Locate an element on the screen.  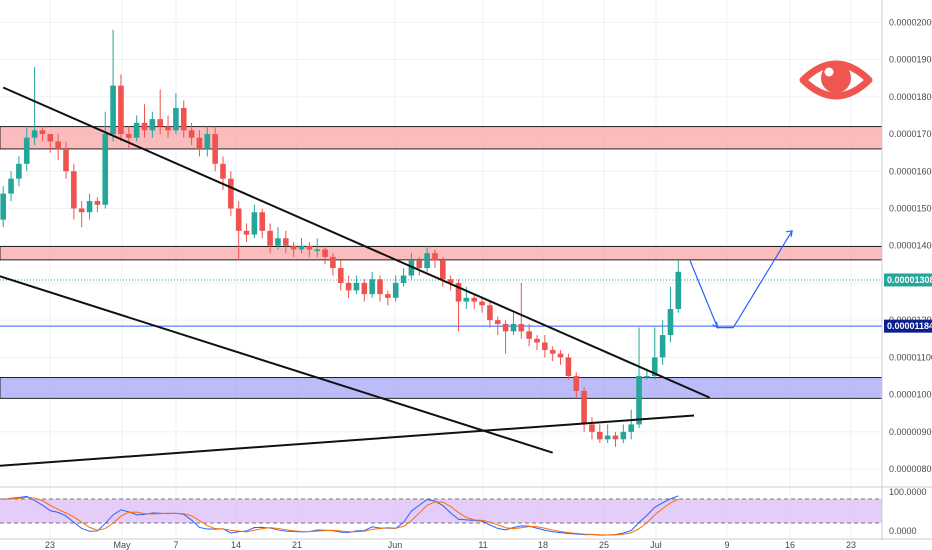
blue-level-label: 0.00001184 is located at coordinates (909, 326).